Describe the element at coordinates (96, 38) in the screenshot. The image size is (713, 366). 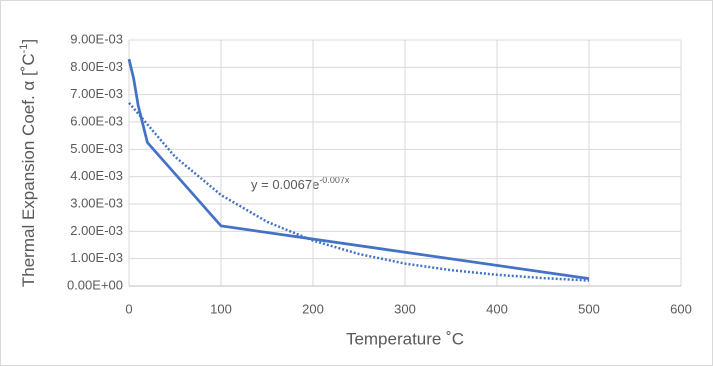
I see `y-tick-label: 9.00E-03` at that location.